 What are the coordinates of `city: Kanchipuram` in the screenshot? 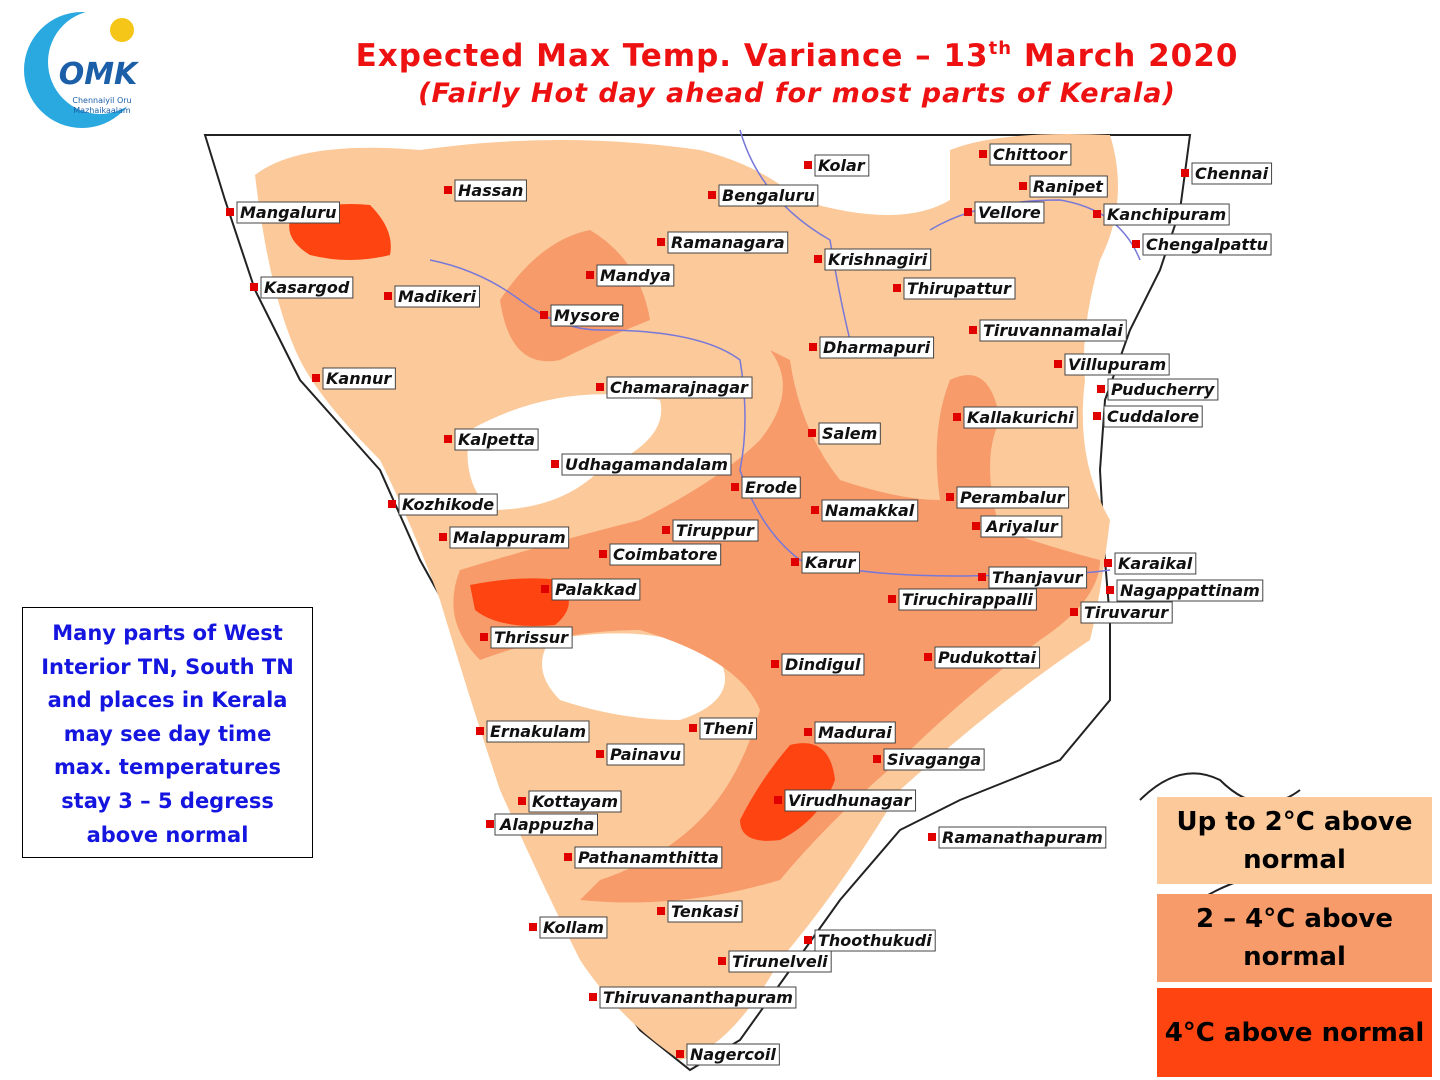 It's located at (1161, 214).